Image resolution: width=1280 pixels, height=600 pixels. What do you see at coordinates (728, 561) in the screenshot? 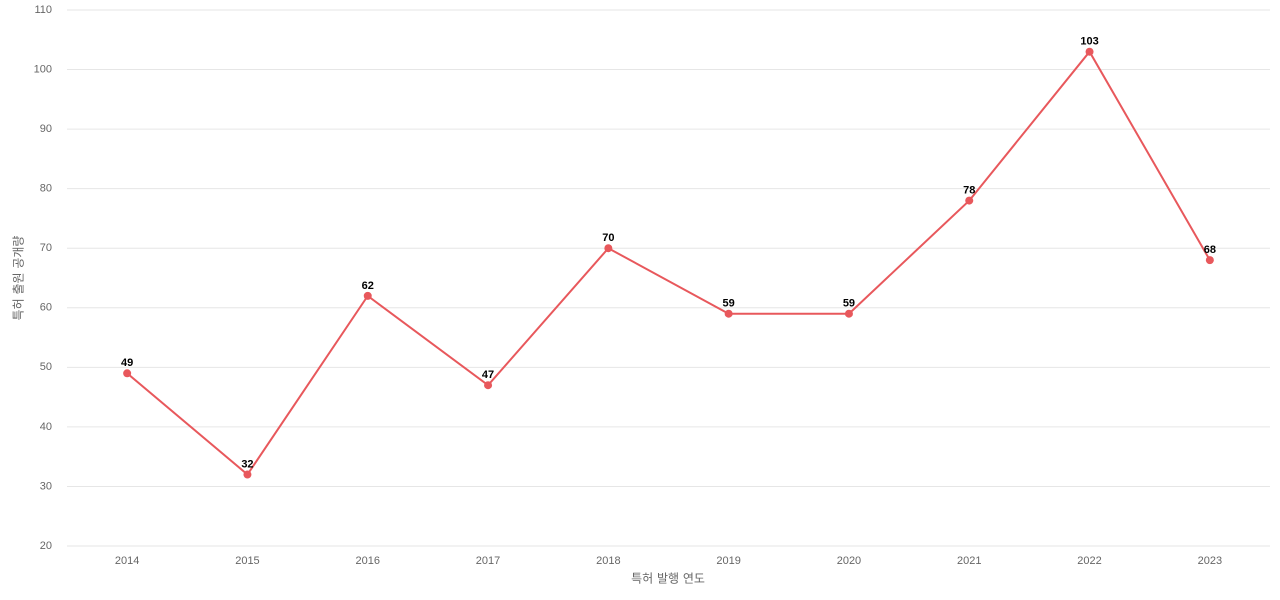
I see `x-tick-label: 2019` at bounding box center [728, 561].